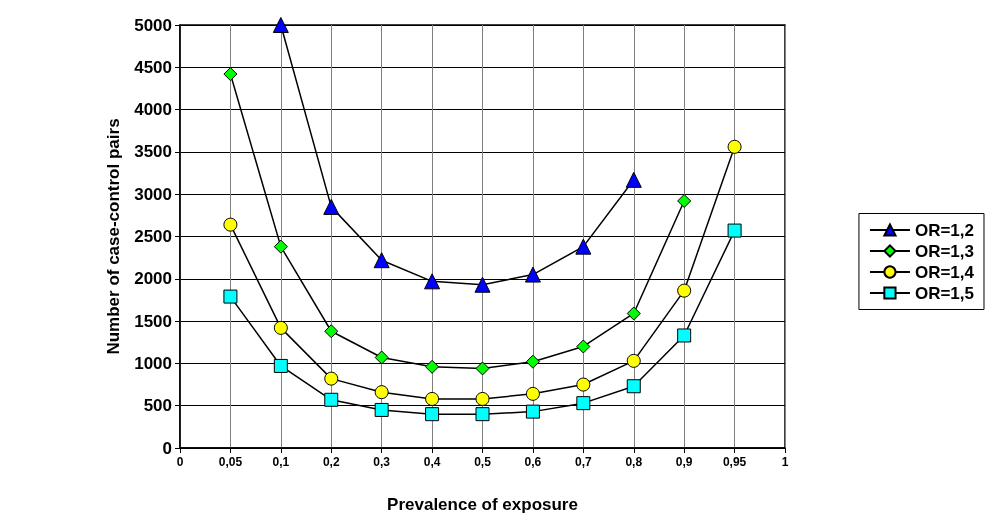 This screenshot has width=1004, height=523. I want to click on x-tick-label: 0,1, so click(281, 462).